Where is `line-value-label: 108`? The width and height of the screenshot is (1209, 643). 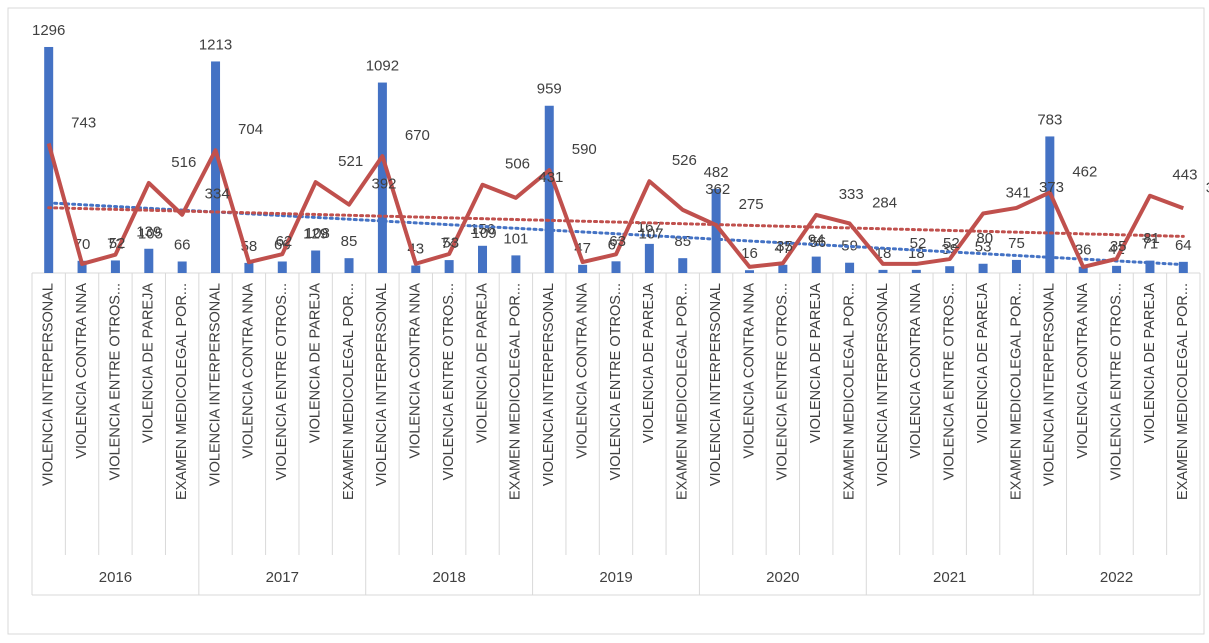
line-value-label: 108 is located at coordinates (317, 233).